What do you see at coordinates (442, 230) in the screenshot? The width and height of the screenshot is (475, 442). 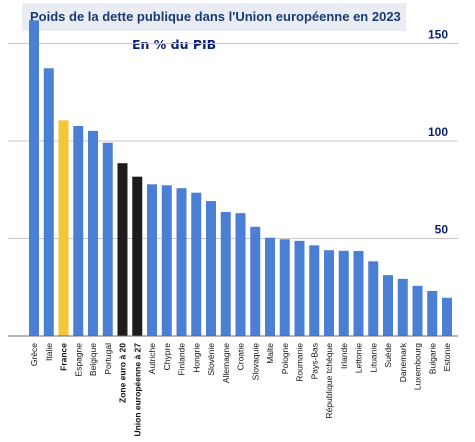 I see `y-tick-label: 50` at bounding box center [442, 230].